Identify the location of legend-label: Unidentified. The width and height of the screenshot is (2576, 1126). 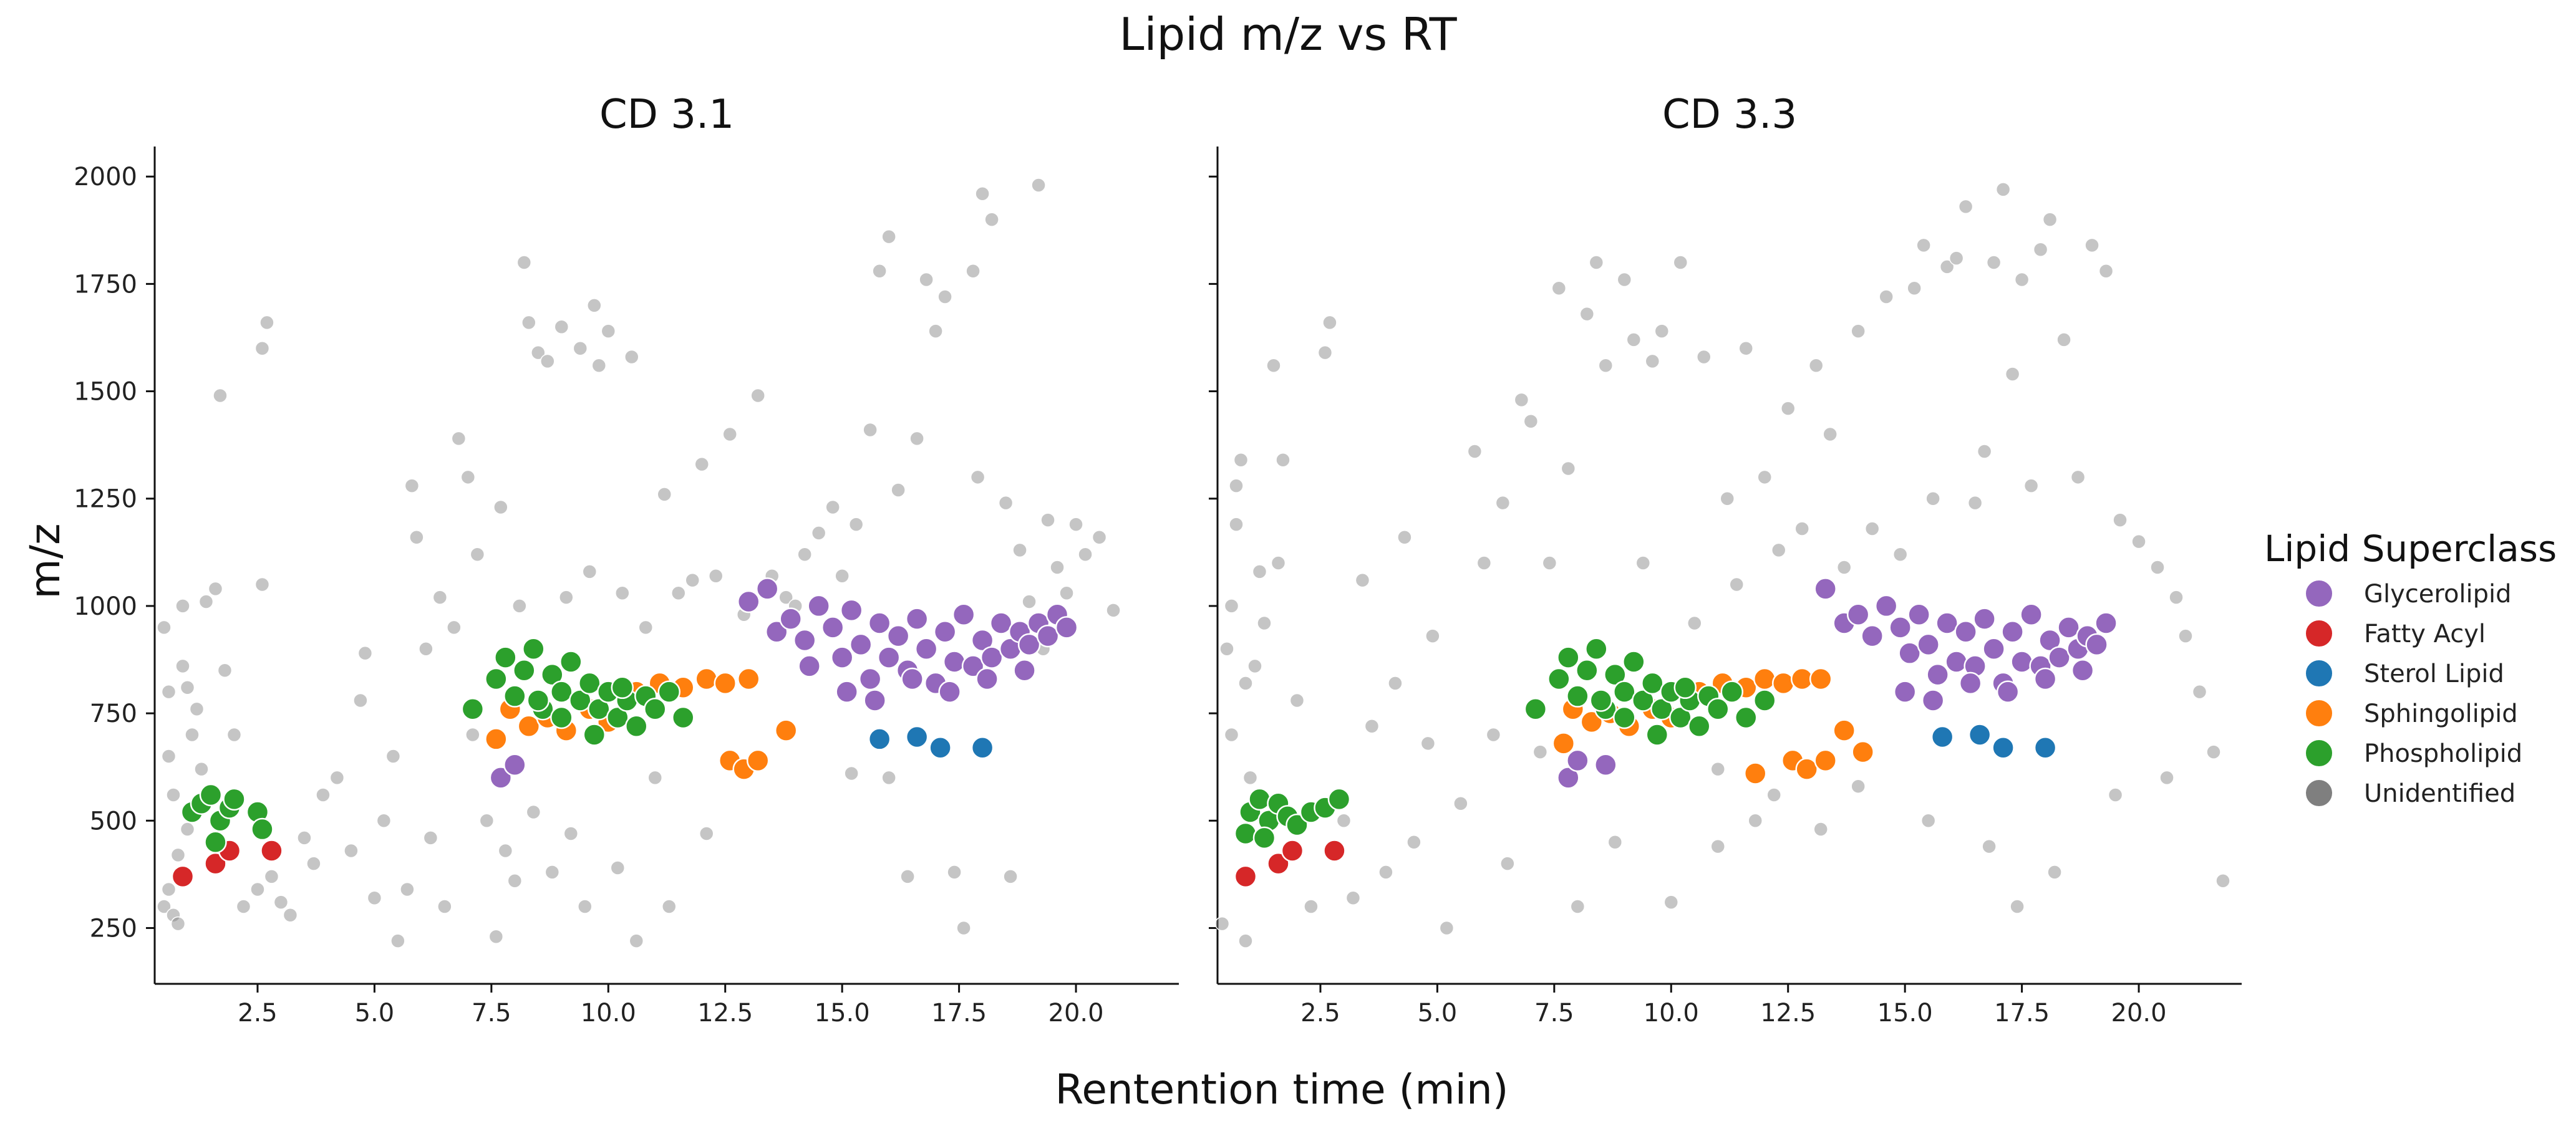
(2439, 793).